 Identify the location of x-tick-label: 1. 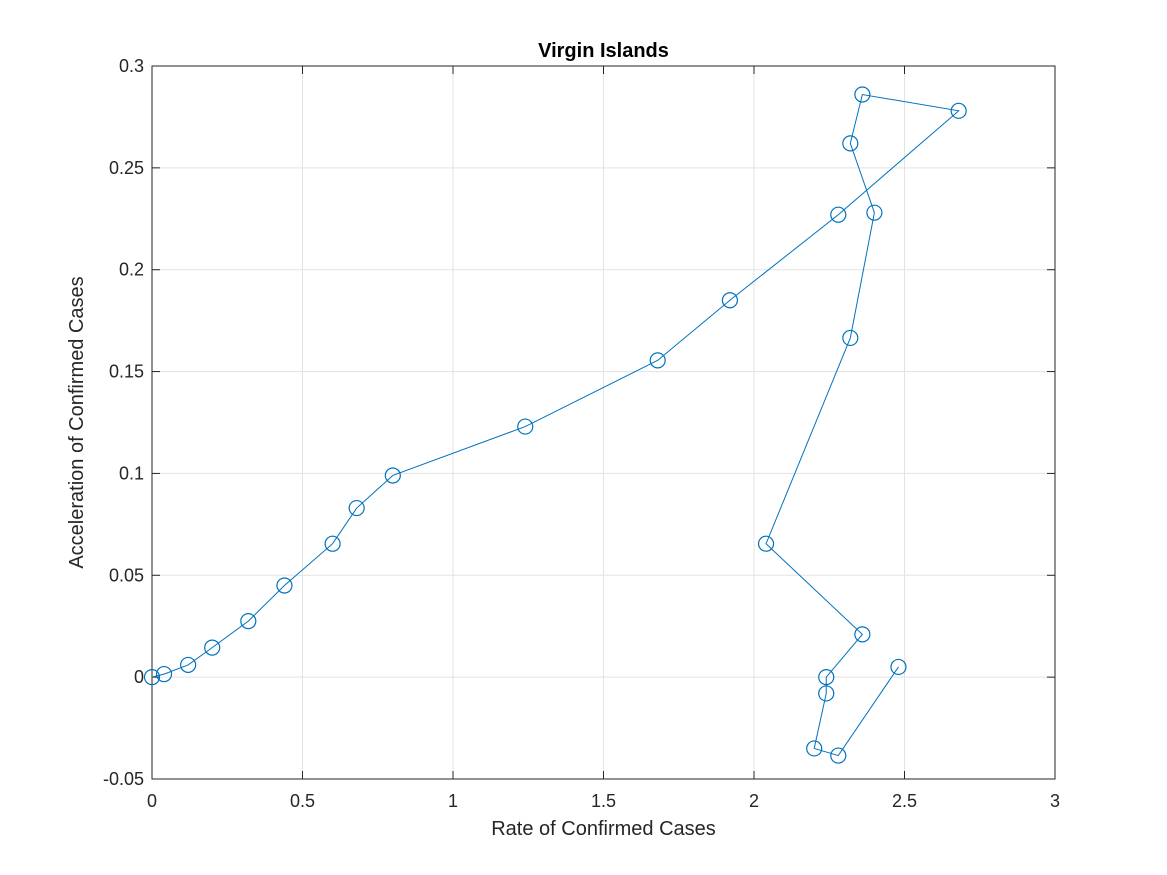
(453, 801).